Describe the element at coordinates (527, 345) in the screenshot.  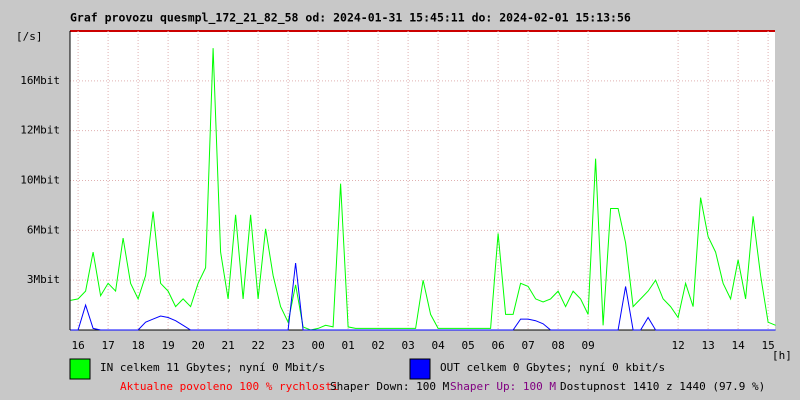
I see `x-tick-label: 07` at that location.